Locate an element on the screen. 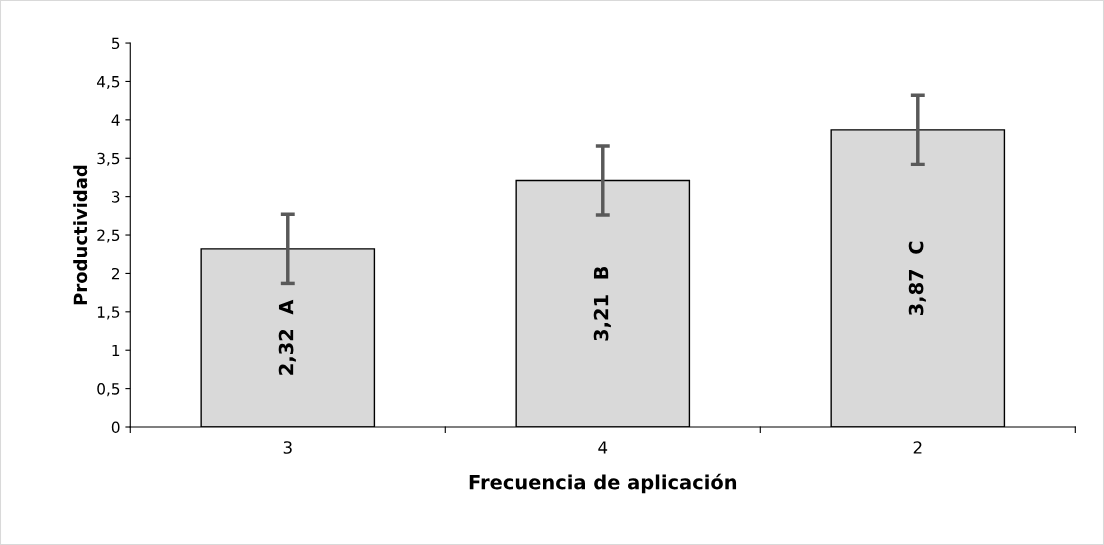 This screenshot has height=545, width=1104. data-label: 3,87 C is located at coordinates (917, 278).